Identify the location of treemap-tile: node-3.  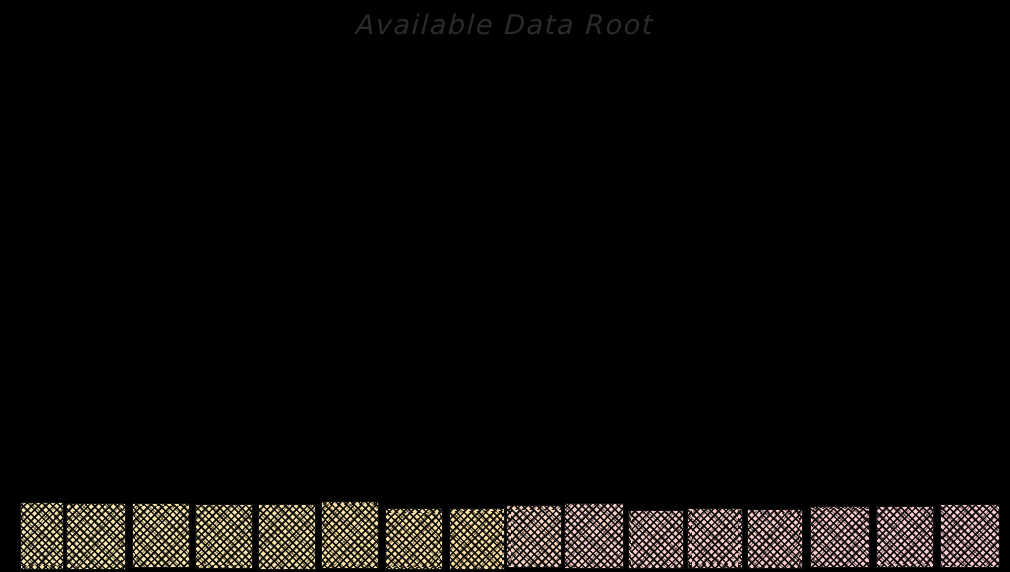
(161, 535).